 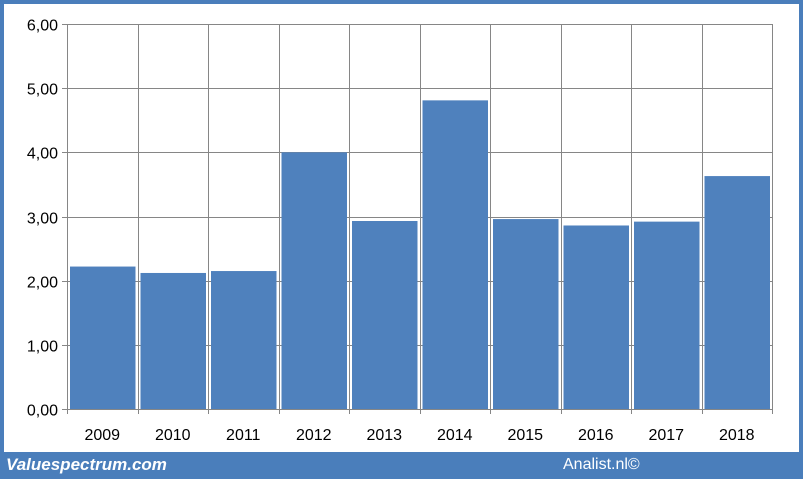 I want to click on bar-2017, so click(x=667, y=315).